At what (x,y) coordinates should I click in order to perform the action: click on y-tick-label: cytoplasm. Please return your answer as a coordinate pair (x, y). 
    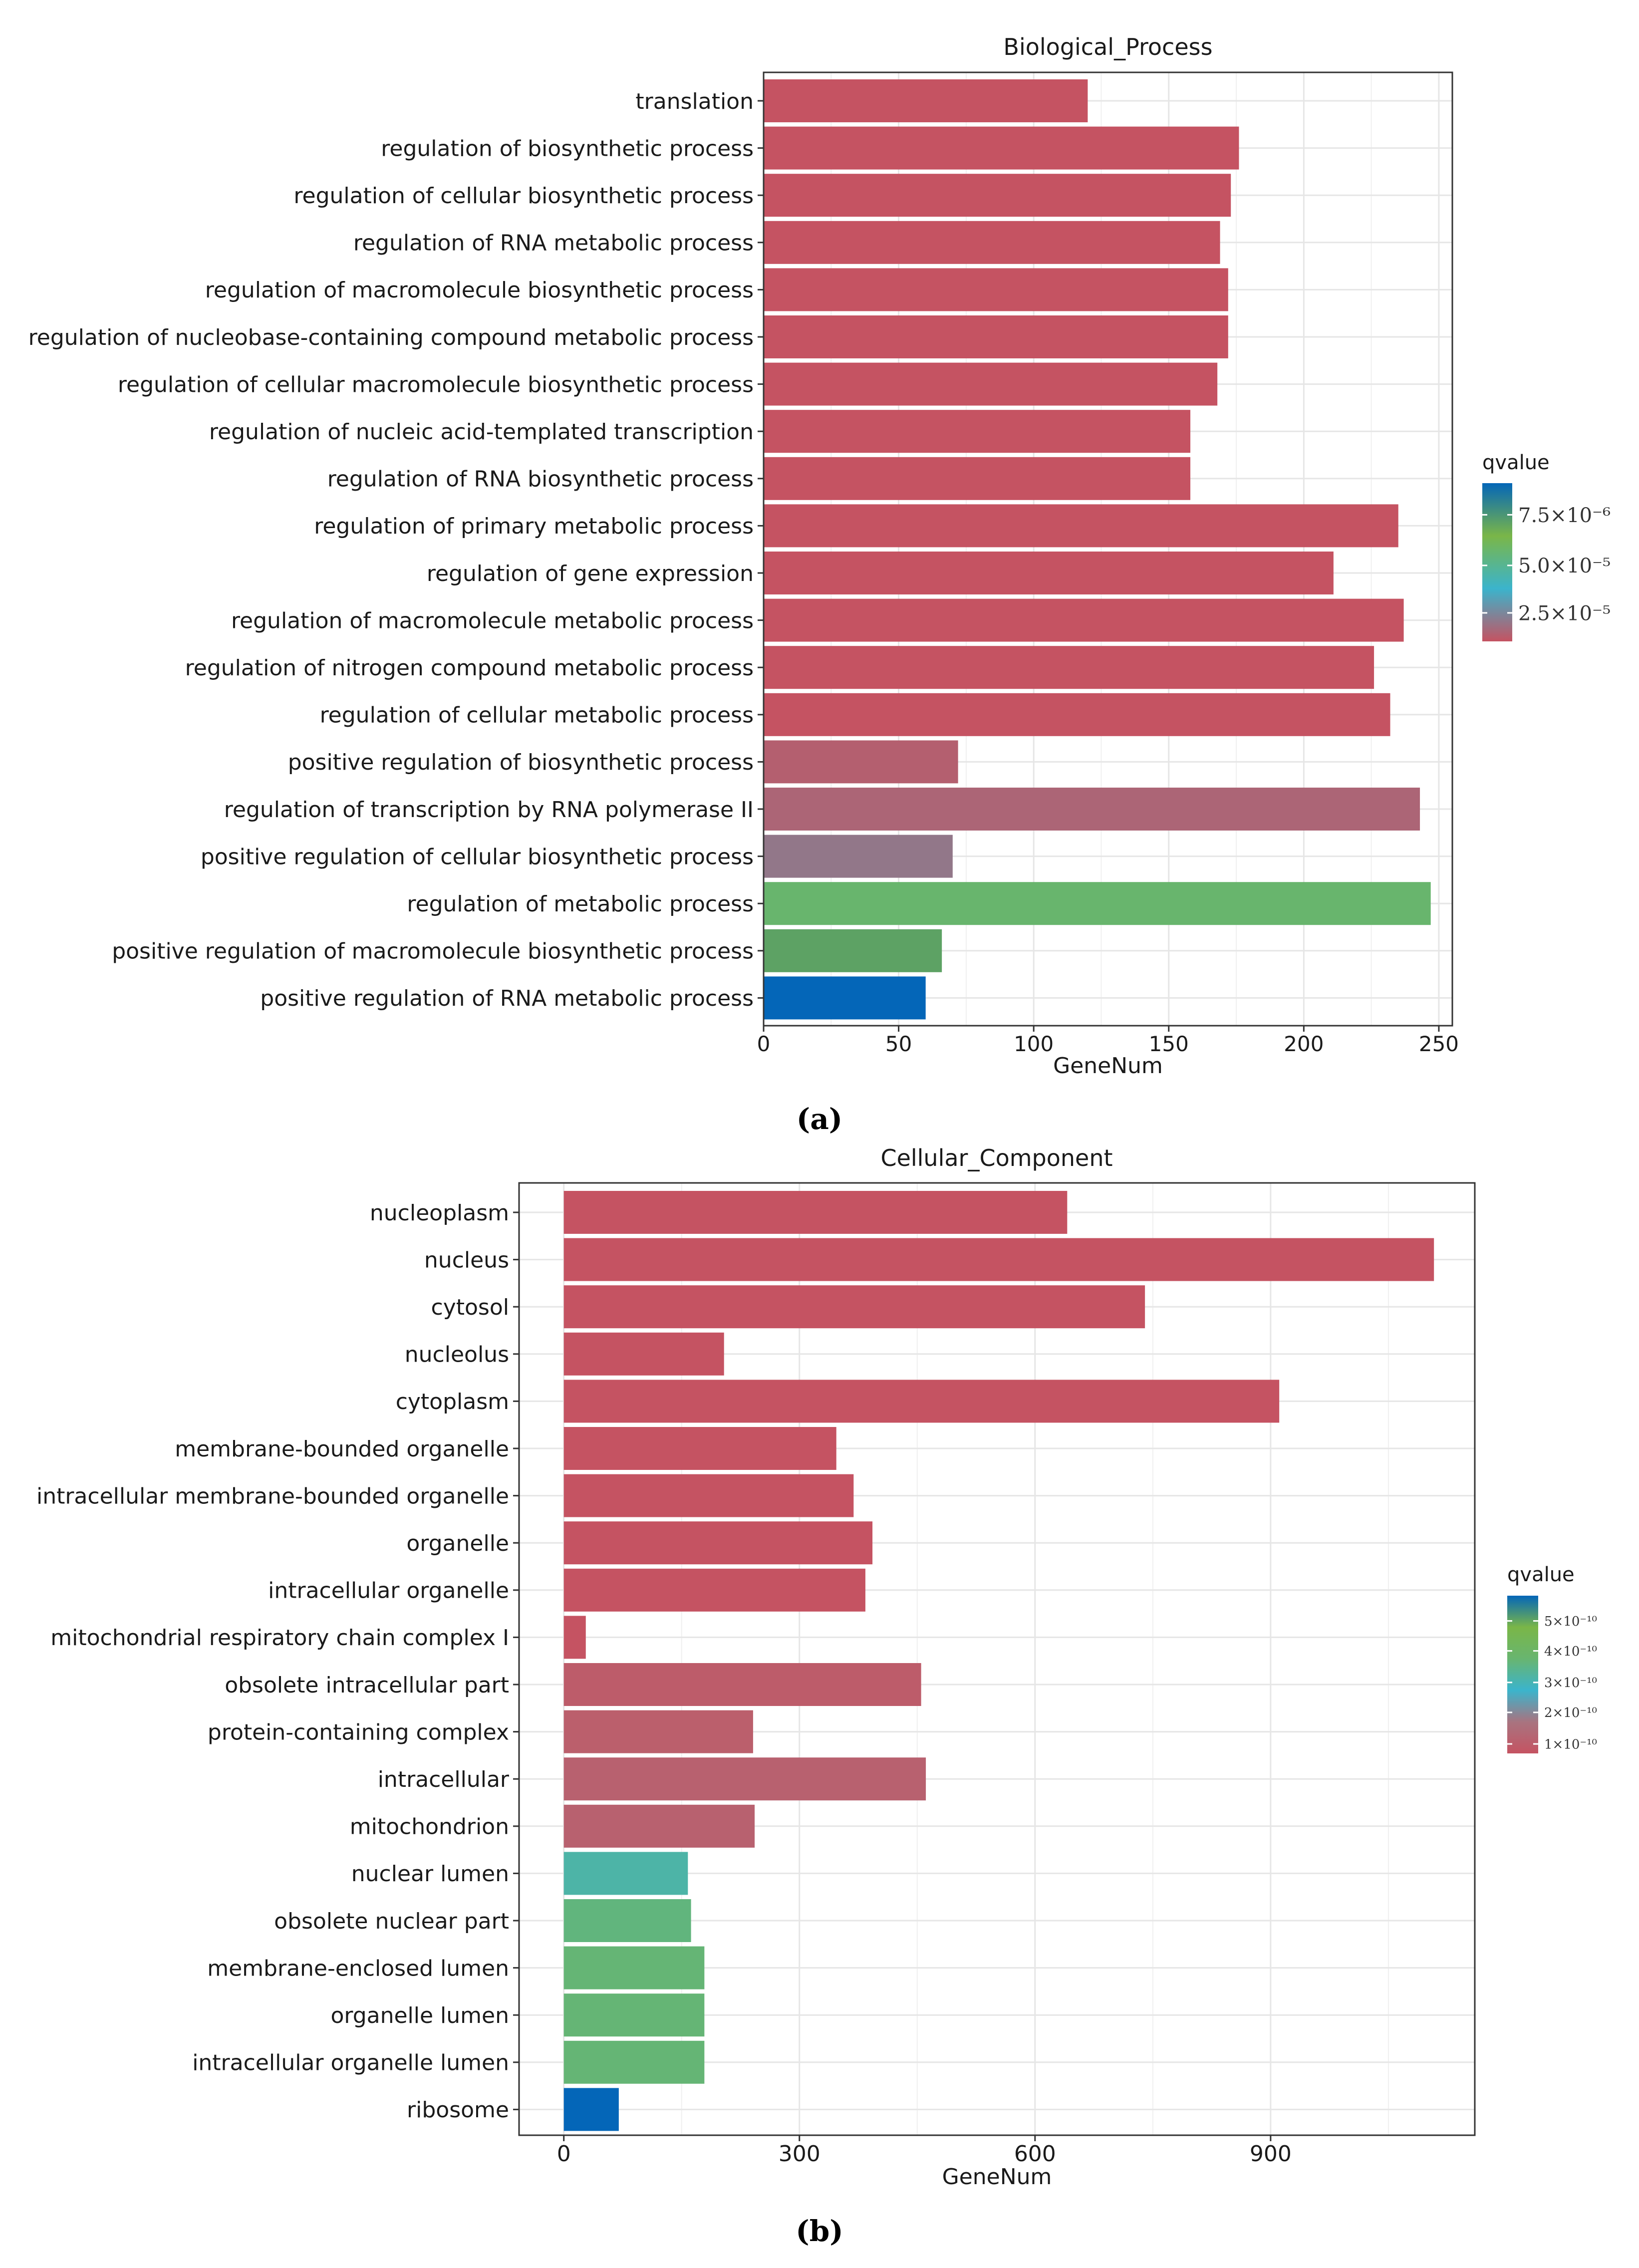
    Looking at the image, I should click on (452, 1402).